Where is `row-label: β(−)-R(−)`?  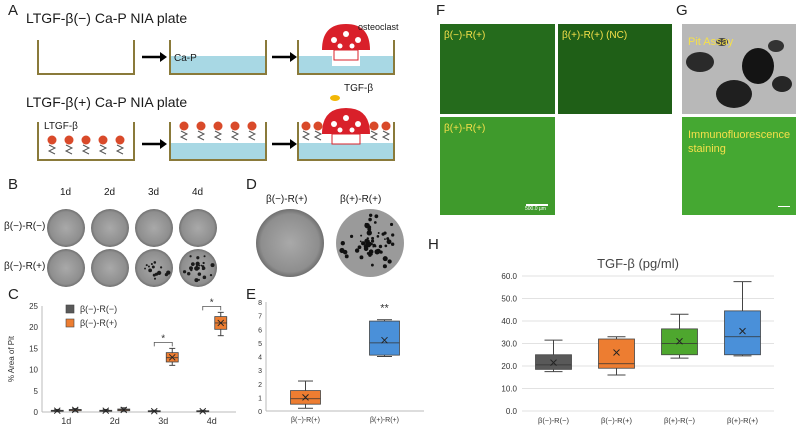
row-label: β(−)-R(−) is located at coordinates (25, 226).